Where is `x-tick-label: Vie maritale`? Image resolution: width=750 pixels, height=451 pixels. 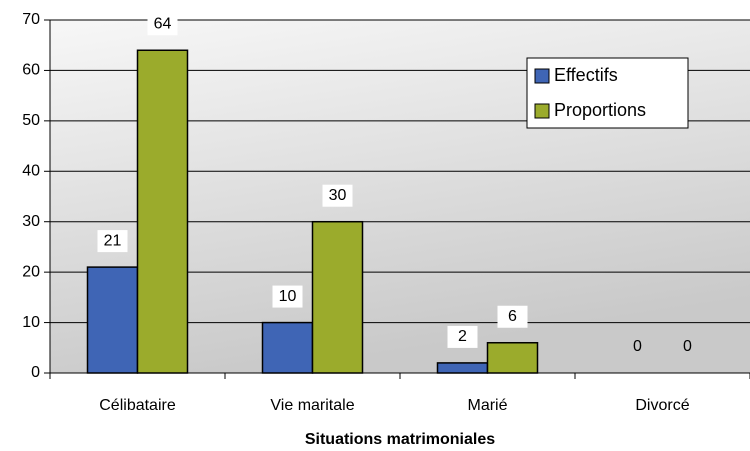 x-tick-label: Vie maritale is located at coordinates (312, 405).